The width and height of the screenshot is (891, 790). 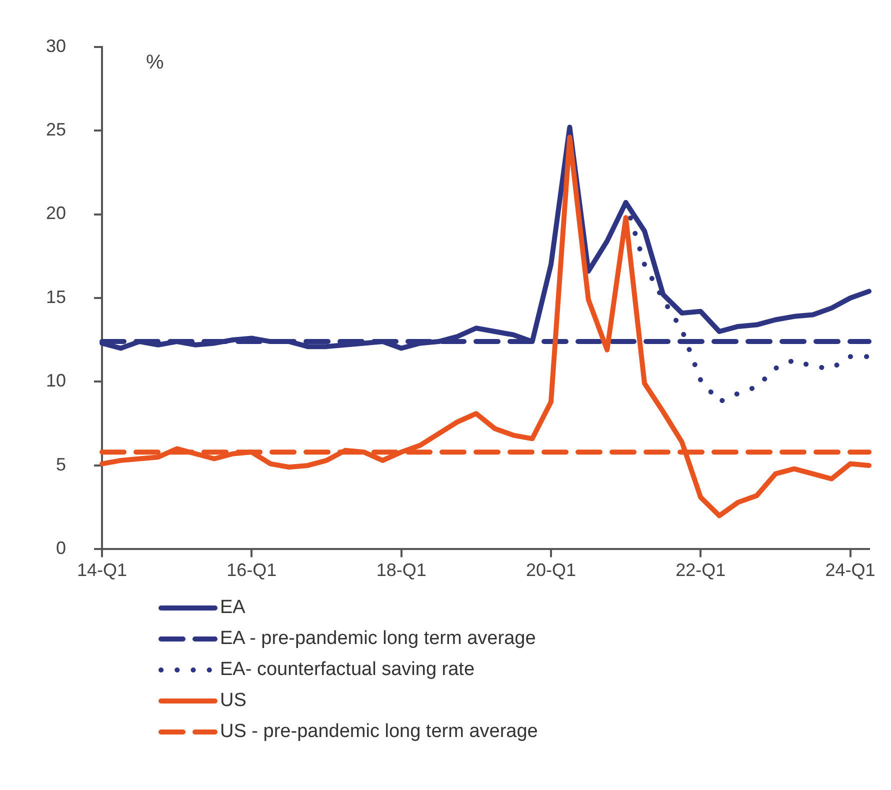 What do you see at coordinates (233, 607) in the screenshot?
I see `legend-label: EA` at bounding box center [233, 607].